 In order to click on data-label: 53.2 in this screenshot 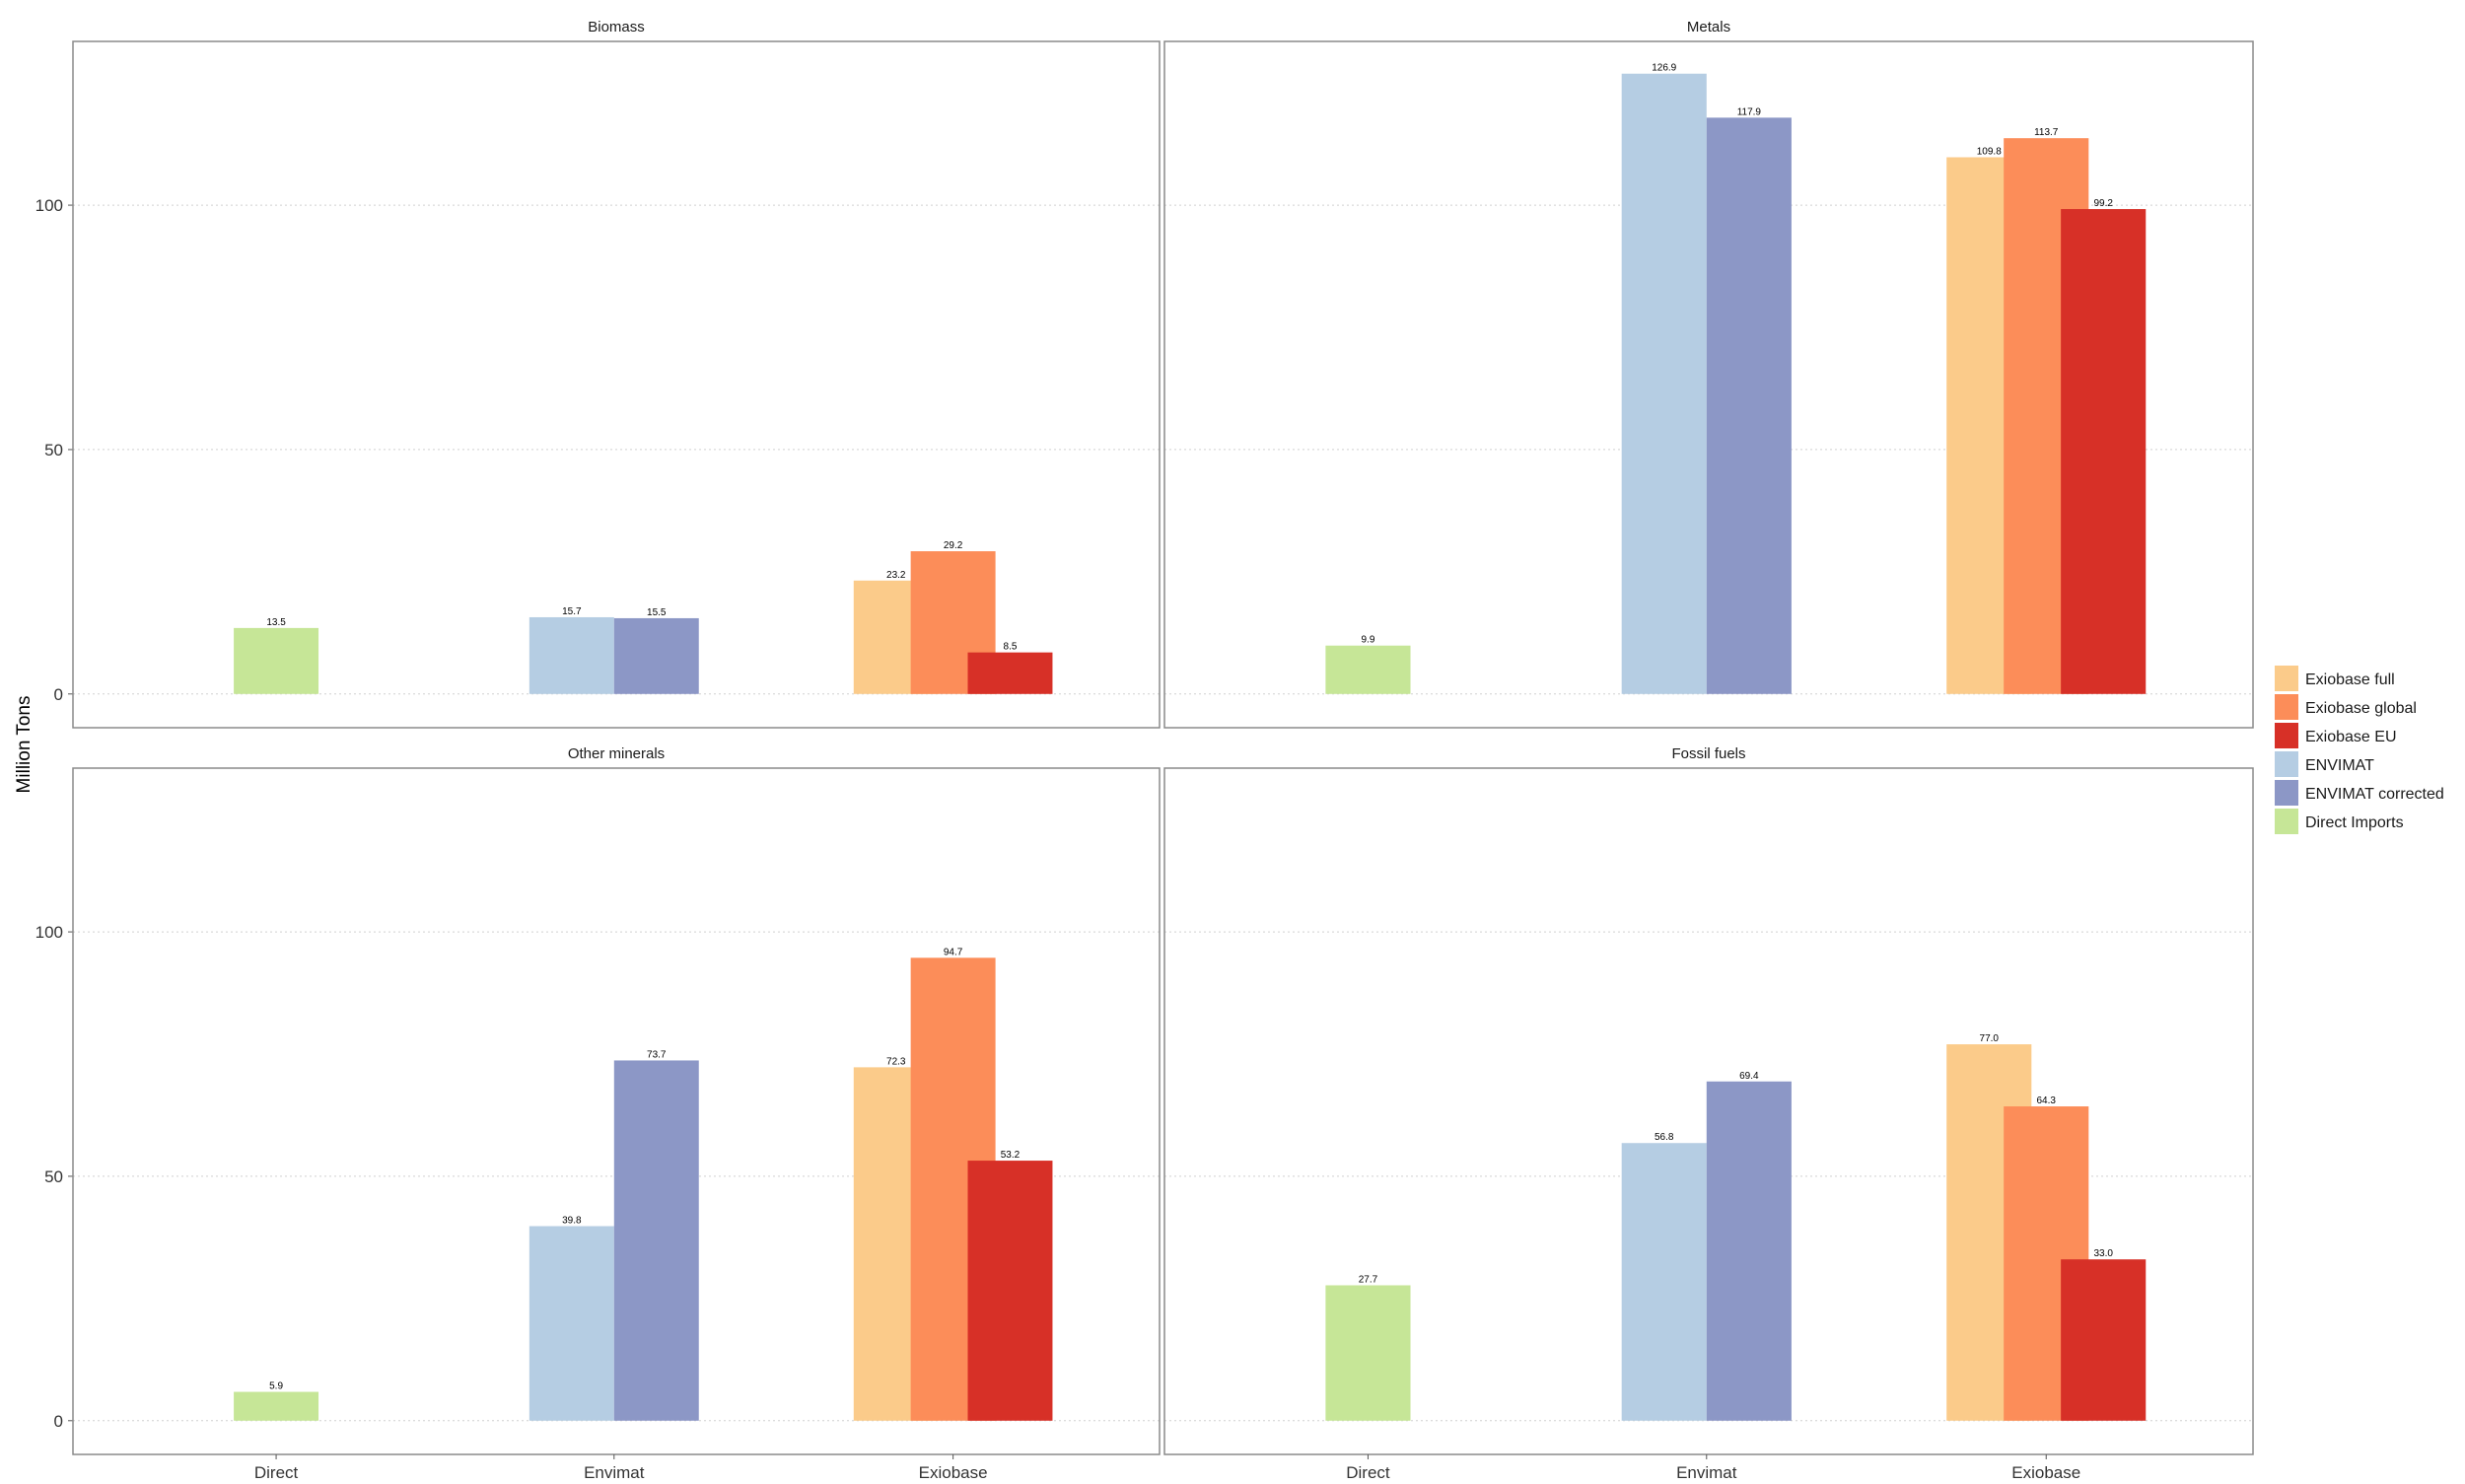, I will do `click(1011, 1155)`.